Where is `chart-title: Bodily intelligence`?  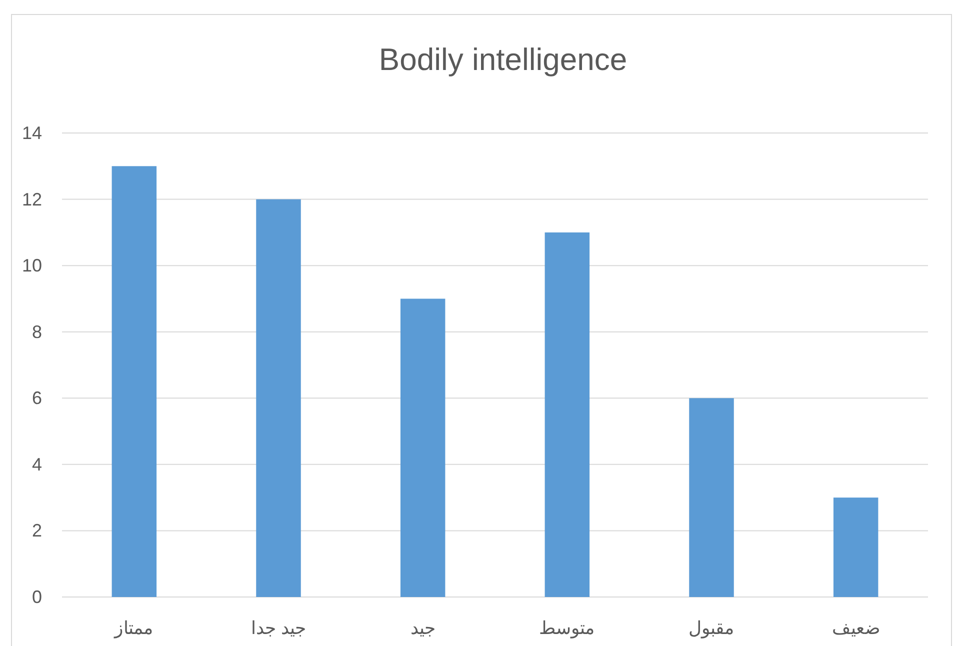 chart-title: Bodily intelligence is located at coordinates (503, 59).